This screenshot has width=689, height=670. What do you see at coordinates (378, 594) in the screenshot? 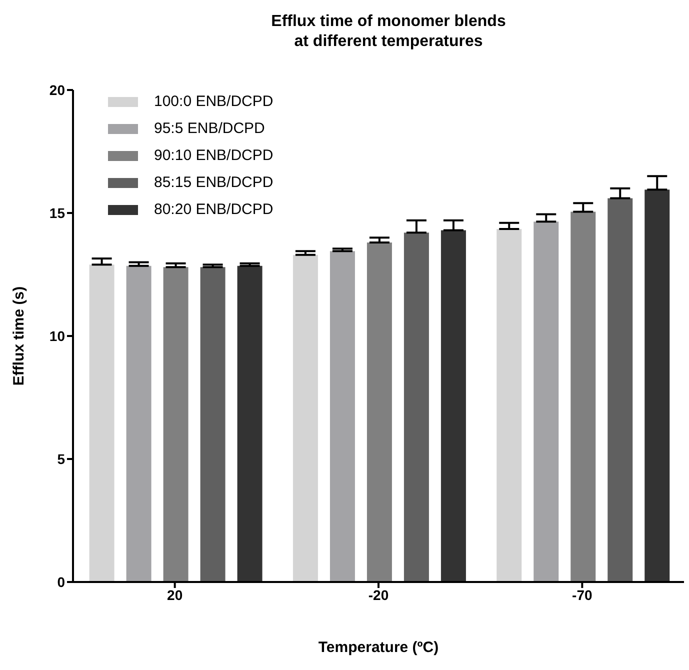
I see `x-tick-label: -20` at bounding box center [378, 594].